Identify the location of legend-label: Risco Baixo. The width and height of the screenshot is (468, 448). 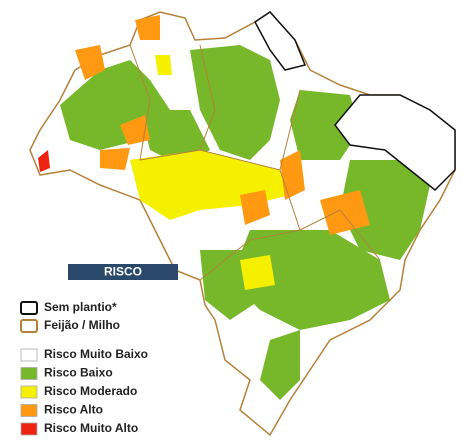
(78, 373).